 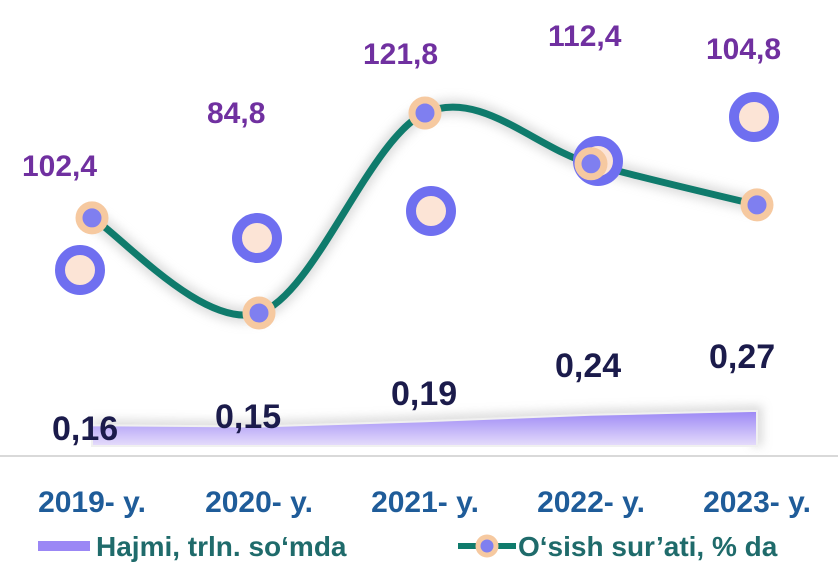 I want to click on volume-label: 0,16, so click(x=85, y=429).